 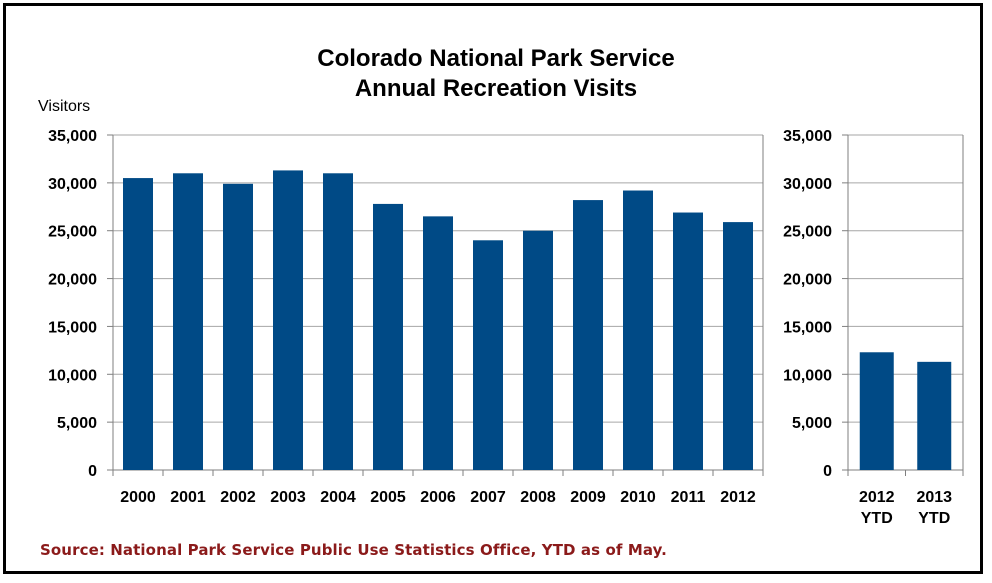 What do you see at coordinates (738, 497) in the screenshot?
I see `main-x-tick-label: 2012` at bounding box center [738, 497].